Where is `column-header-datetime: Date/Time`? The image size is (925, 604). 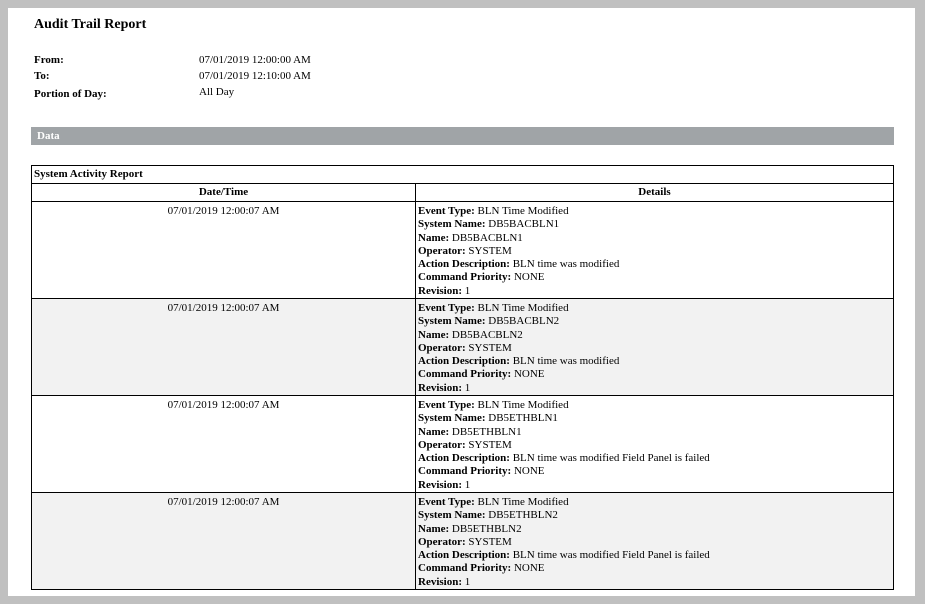
column-header-datetime: Date/Time is located at coordinates (223, 192).